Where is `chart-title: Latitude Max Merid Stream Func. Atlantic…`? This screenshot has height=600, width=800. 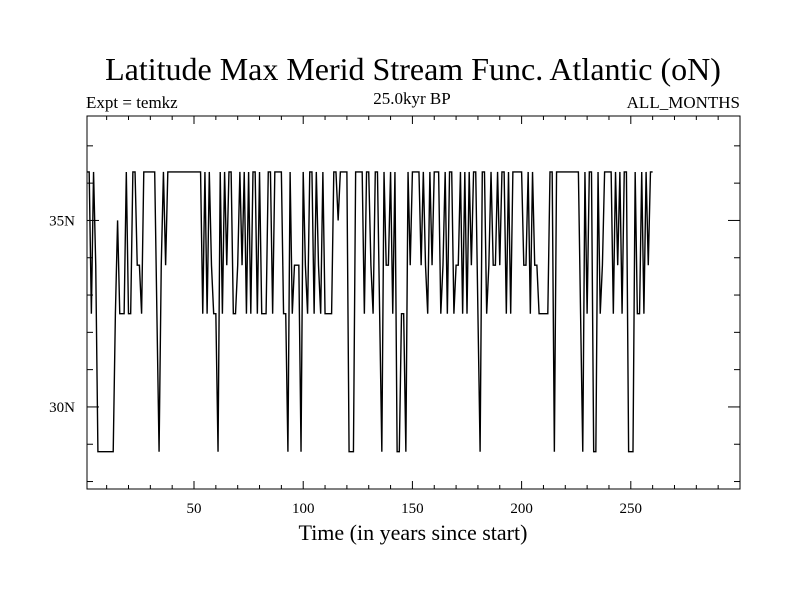 chart-title: Latitude Max Merid Stream Func. Atlantic… is located at coordinates (413, 69).